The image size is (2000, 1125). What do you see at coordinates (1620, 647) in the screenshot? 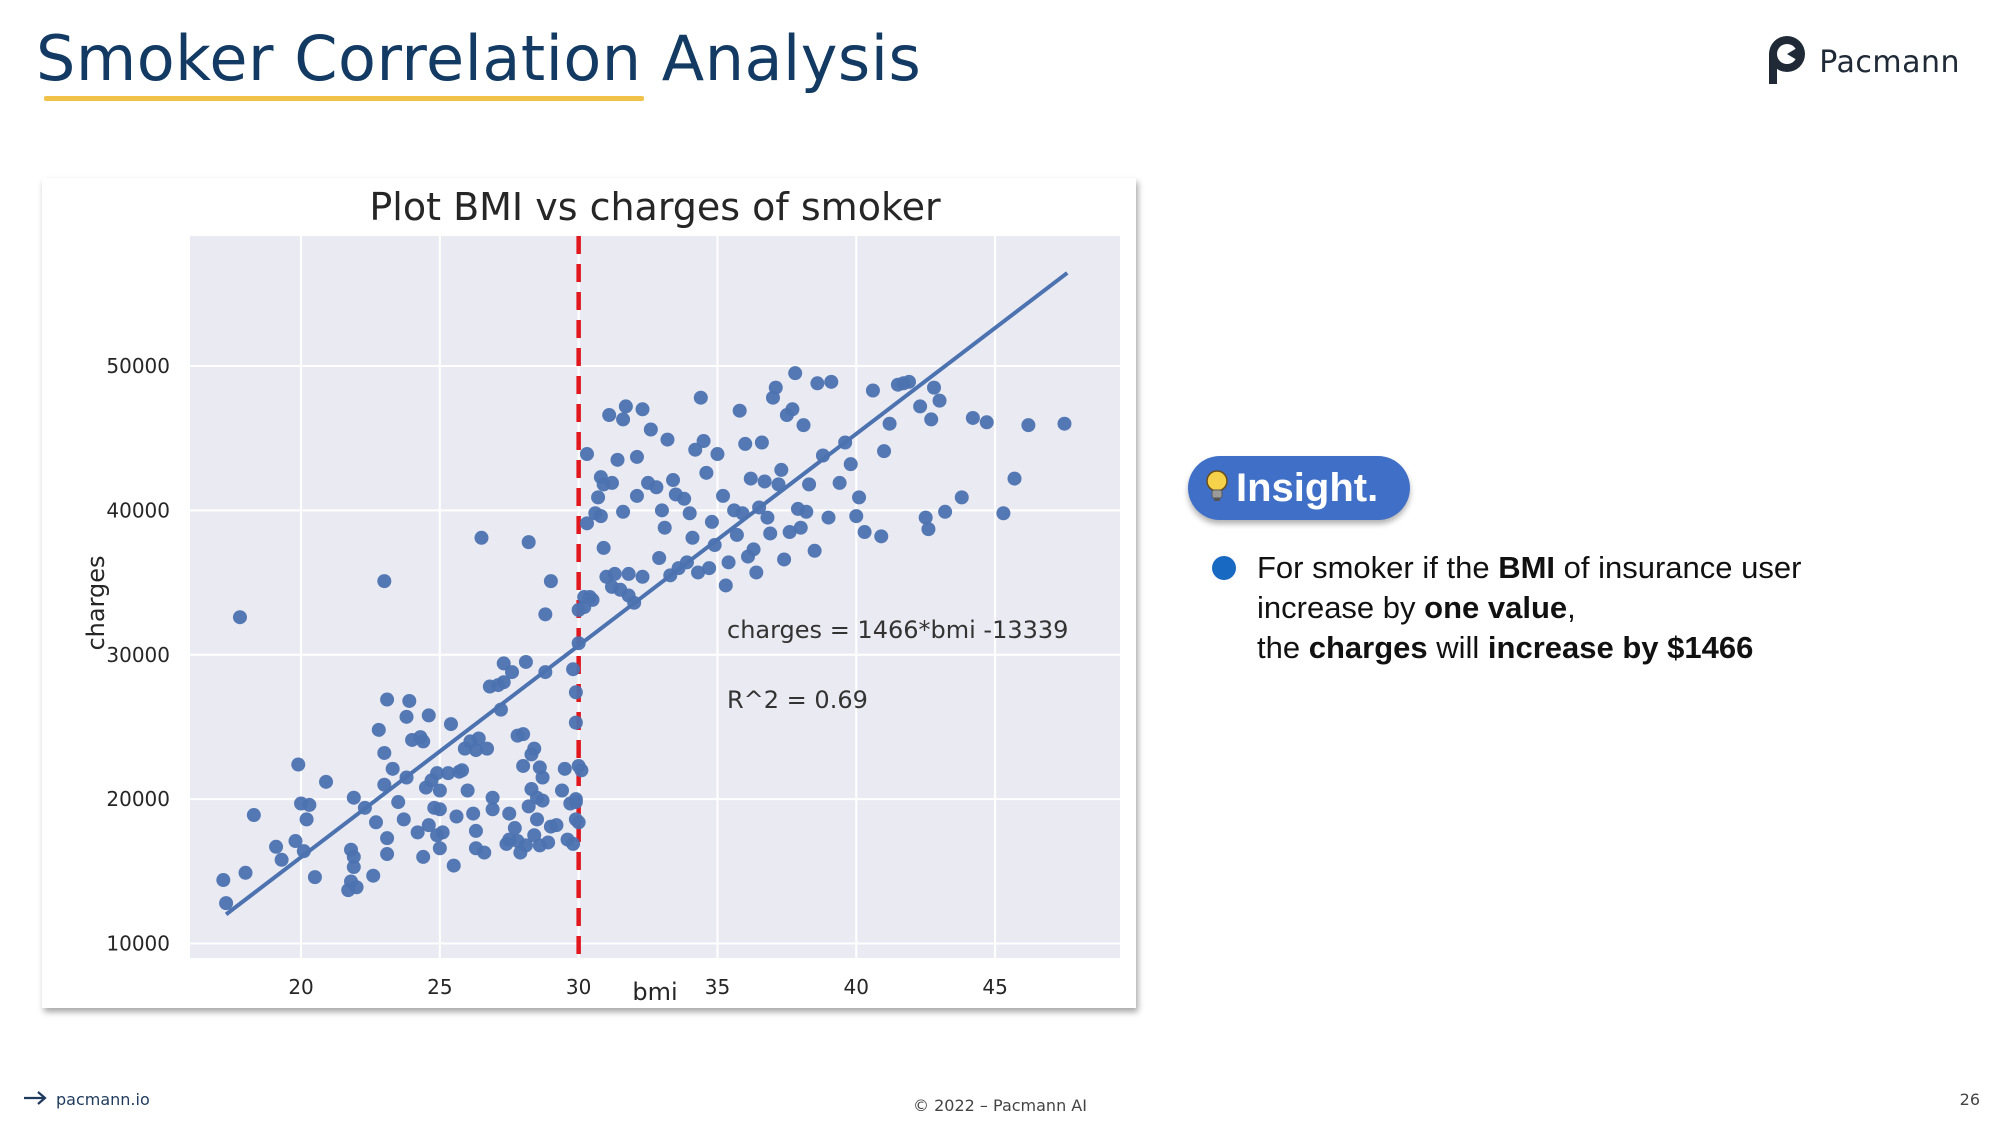
I see `insight-line-3-bold-2: increase by $1466` at bounding box center [1620, 647].